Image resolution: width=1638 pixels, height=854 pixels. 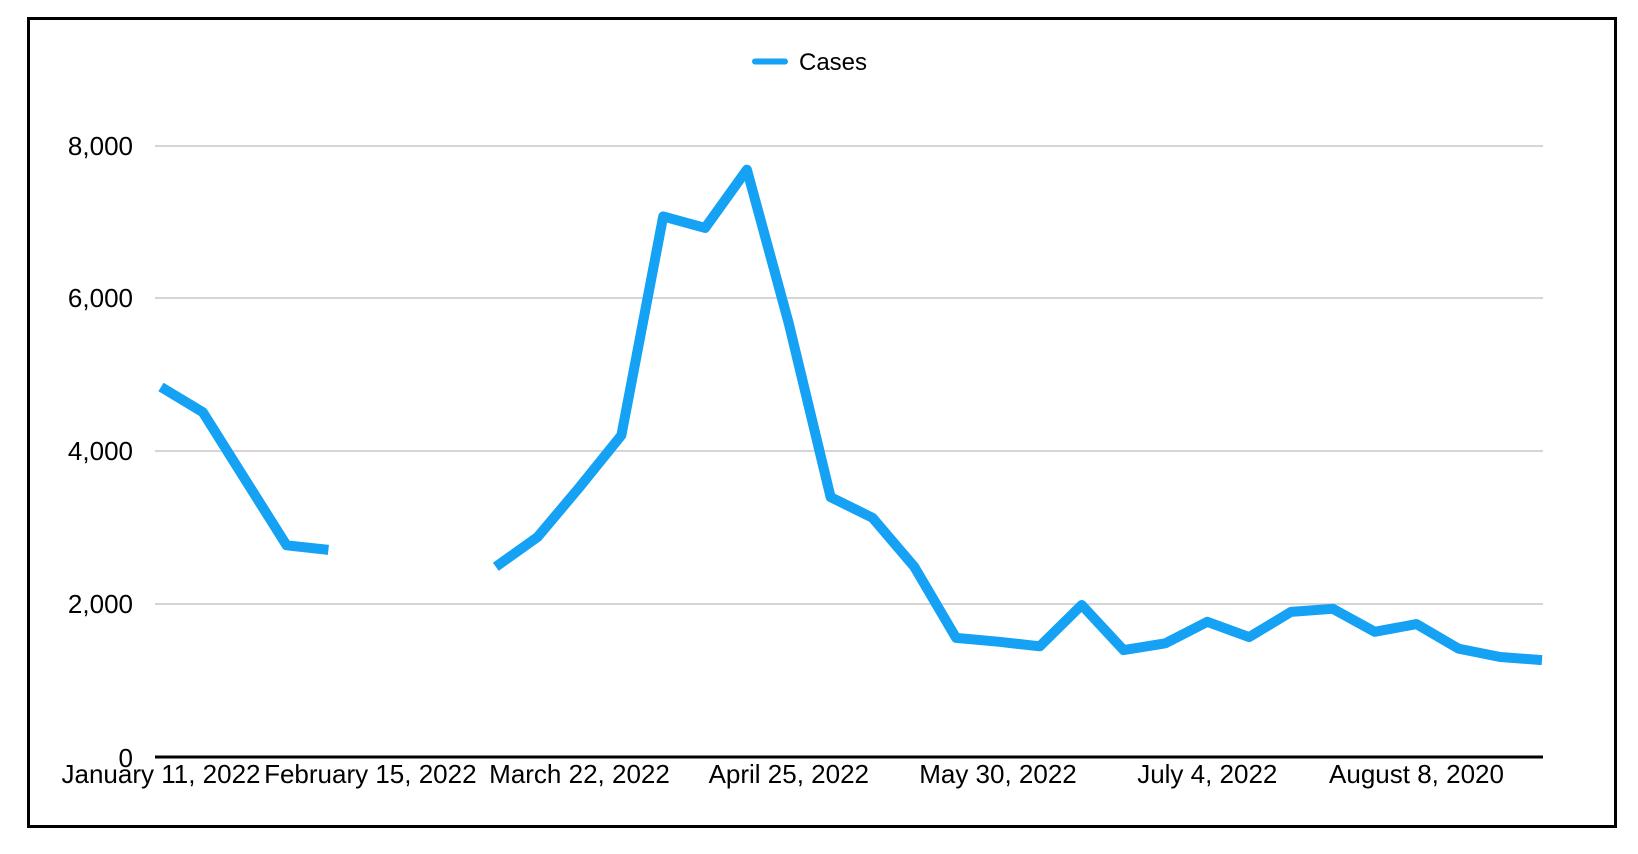 I want to click on y-axis-labels: 8,000 6,000 4,000 2,000 0, so click(x=100, y=452).